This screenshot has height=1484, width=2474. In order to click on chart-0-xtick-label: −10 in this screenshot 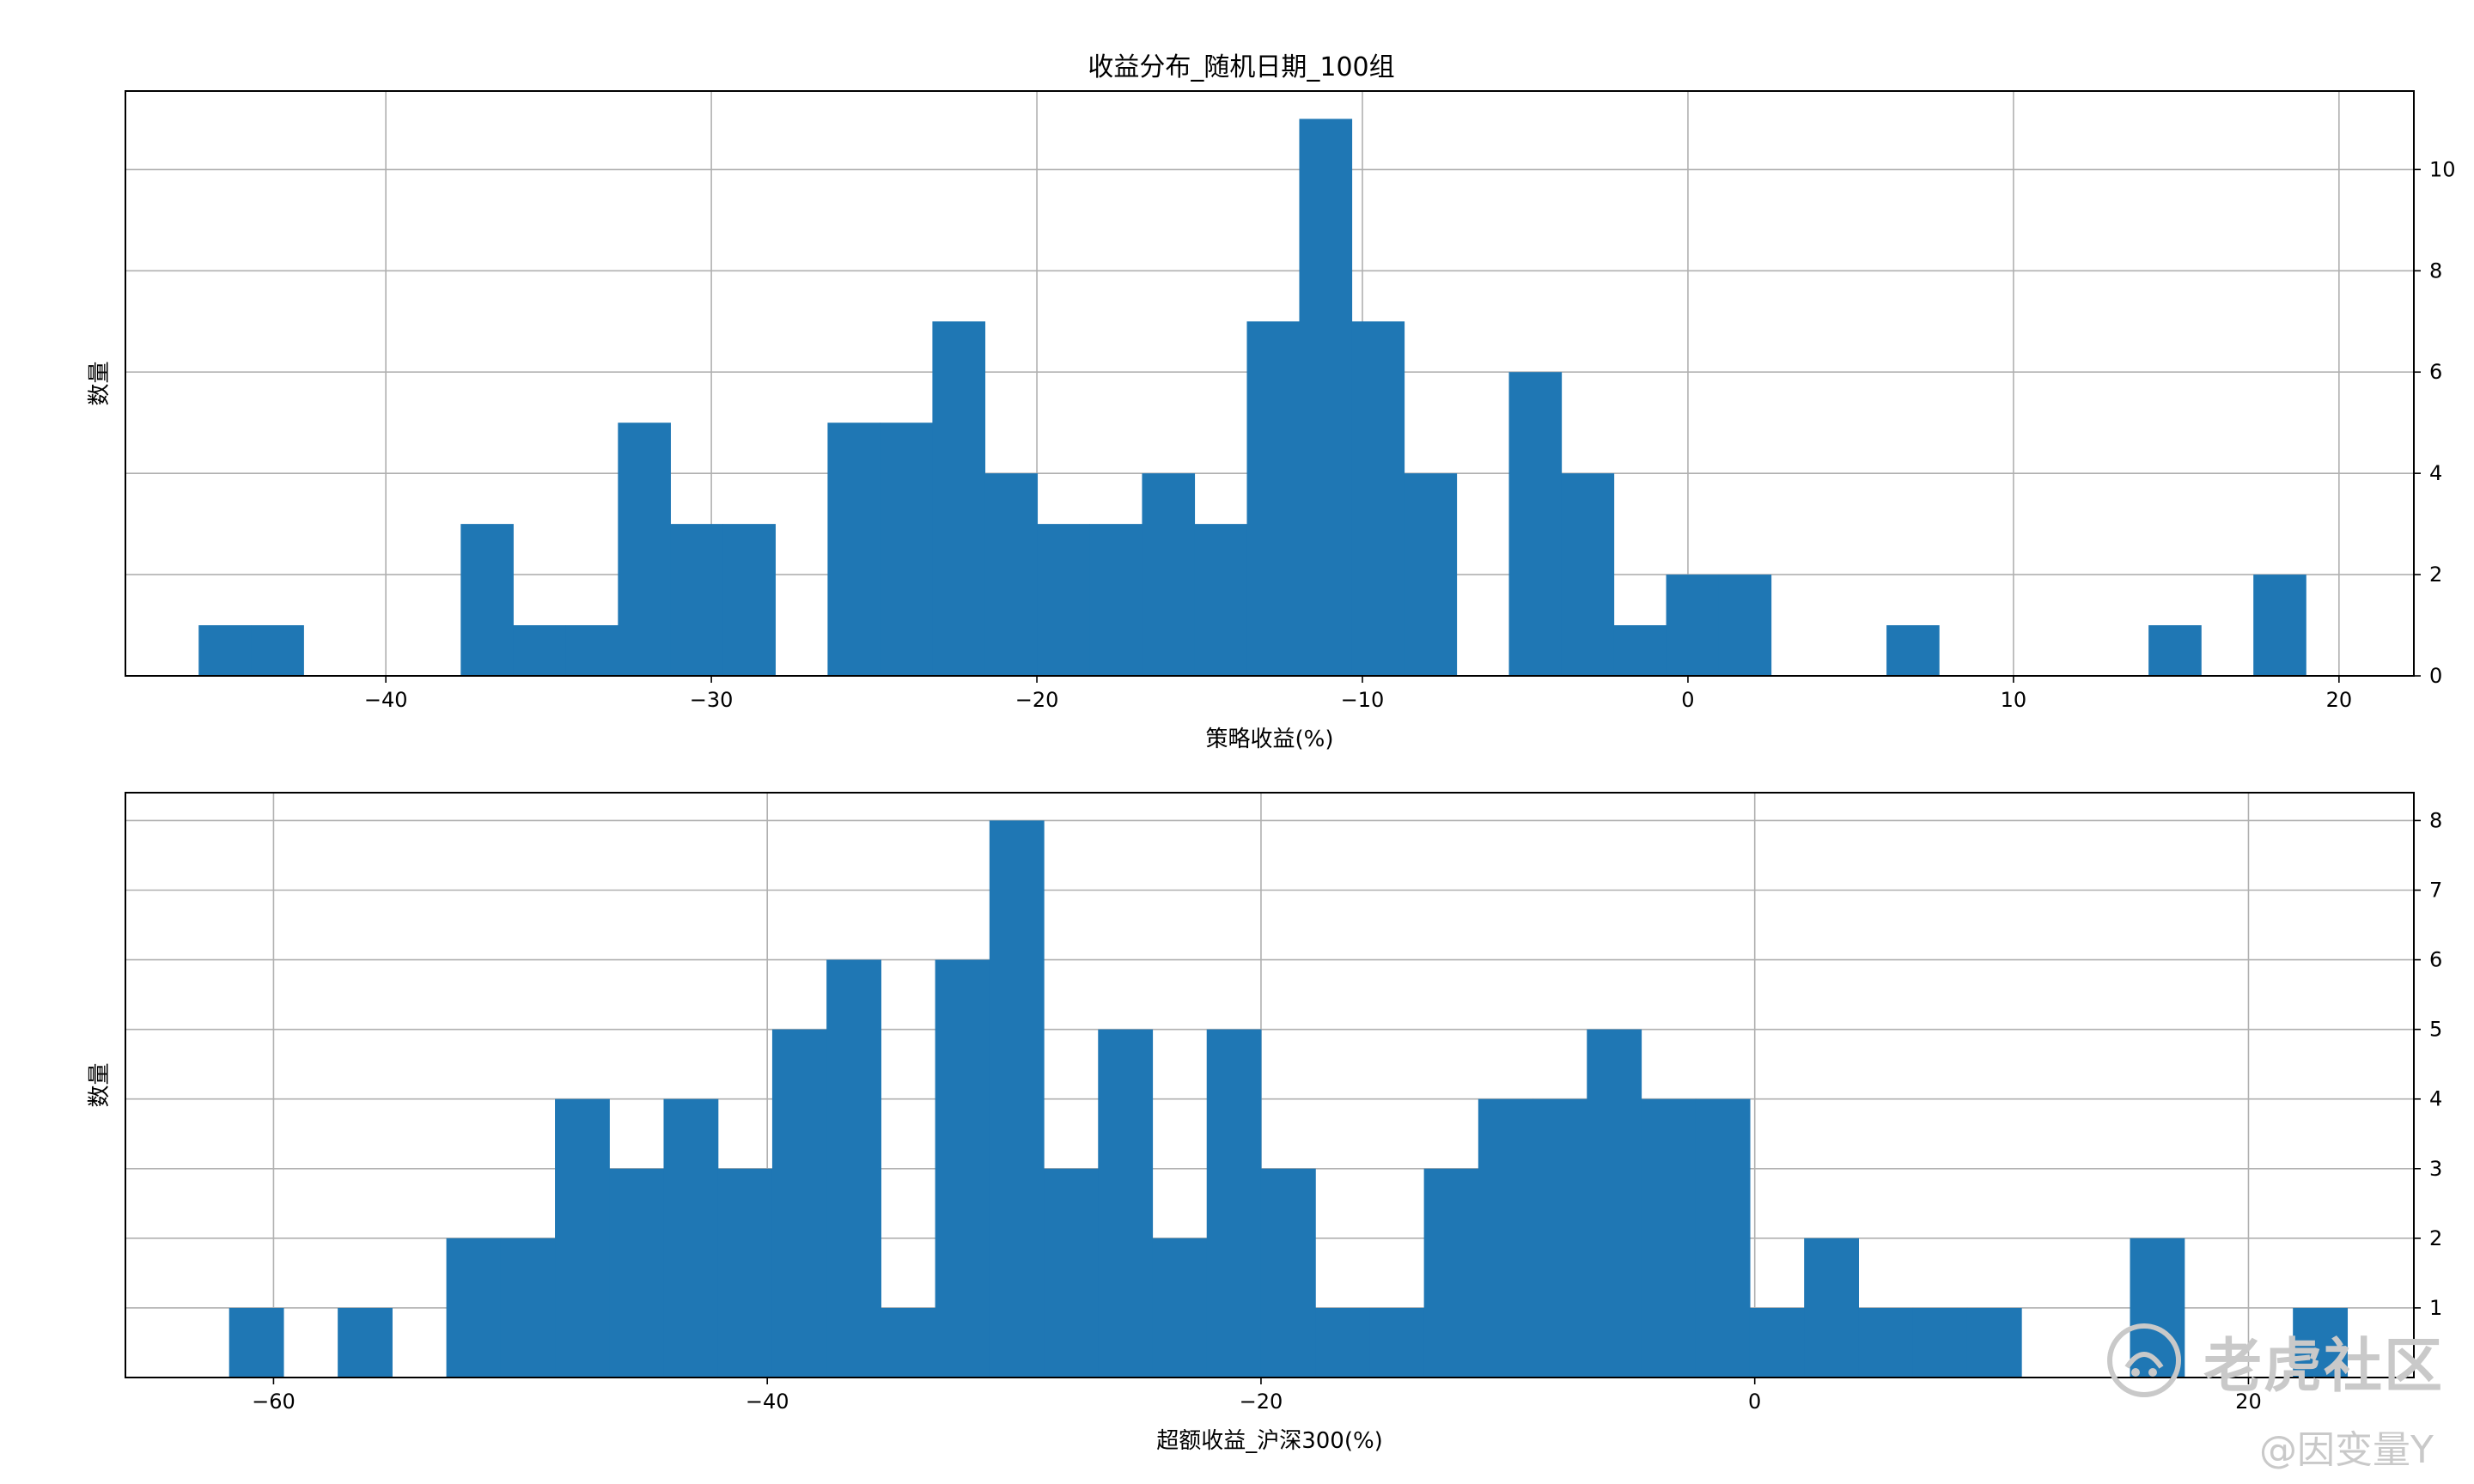, I will do `click(1363, 700)`.